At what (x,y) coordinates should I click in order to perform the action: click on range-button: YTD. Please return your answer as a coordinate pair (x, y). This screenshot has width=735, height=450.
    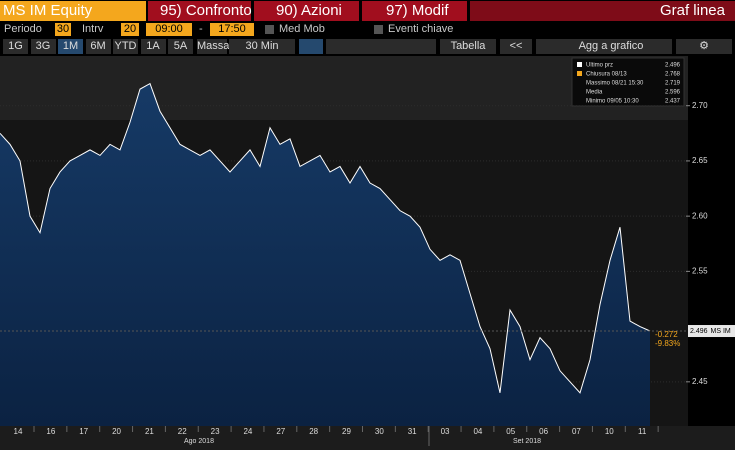
    Looking at the image, I should click on (125, 46).